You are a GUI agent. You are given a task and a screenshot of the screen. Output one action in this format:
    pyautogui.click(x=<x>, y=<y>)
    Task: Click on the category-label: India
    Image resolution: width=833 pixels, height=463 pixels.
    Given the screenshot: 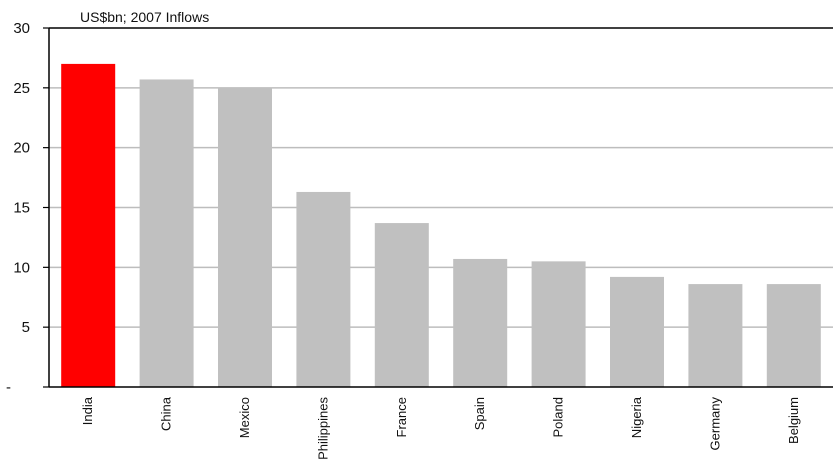 What is the action you would take?
    pyautogui.click(x=87, y=410)
    